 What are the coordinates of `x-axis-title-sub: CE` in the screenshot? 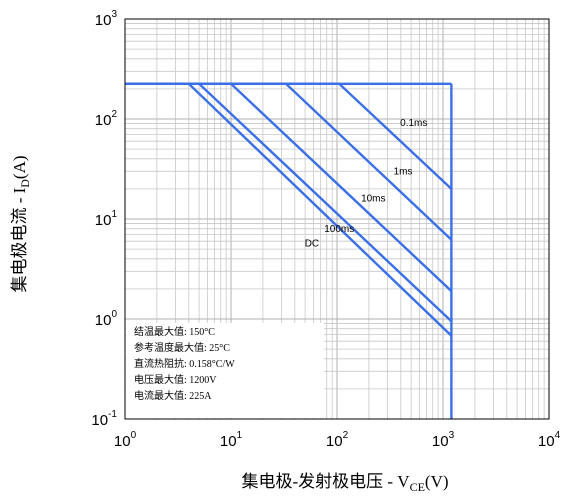 It's located at (417, 487).